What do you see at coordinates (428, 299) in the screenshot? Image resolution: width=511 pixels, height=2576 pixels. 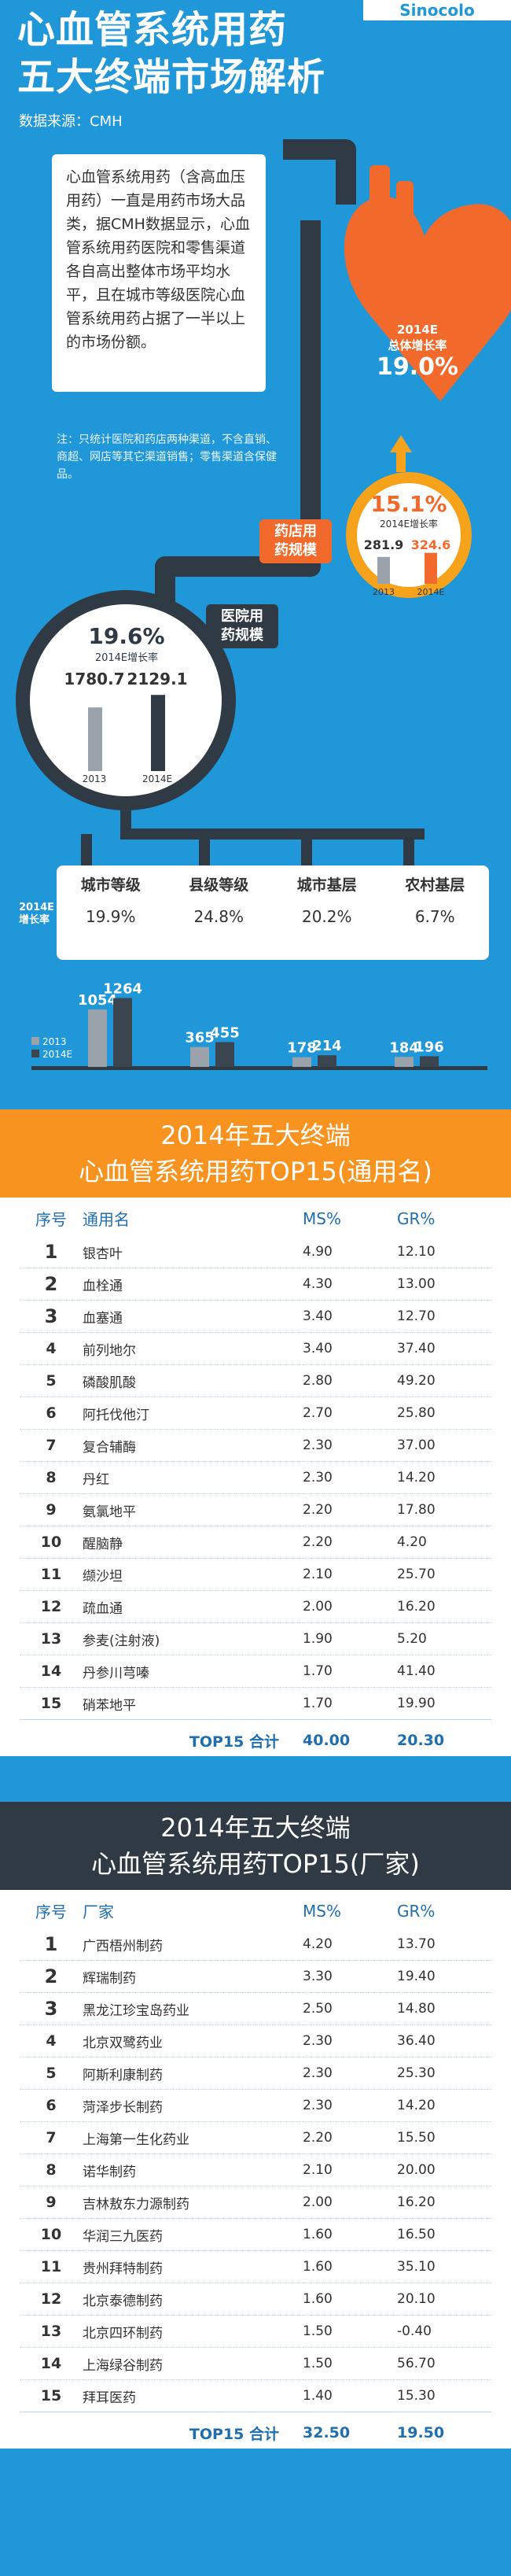 I see `heart-shape` at bounding box center [428, 299].